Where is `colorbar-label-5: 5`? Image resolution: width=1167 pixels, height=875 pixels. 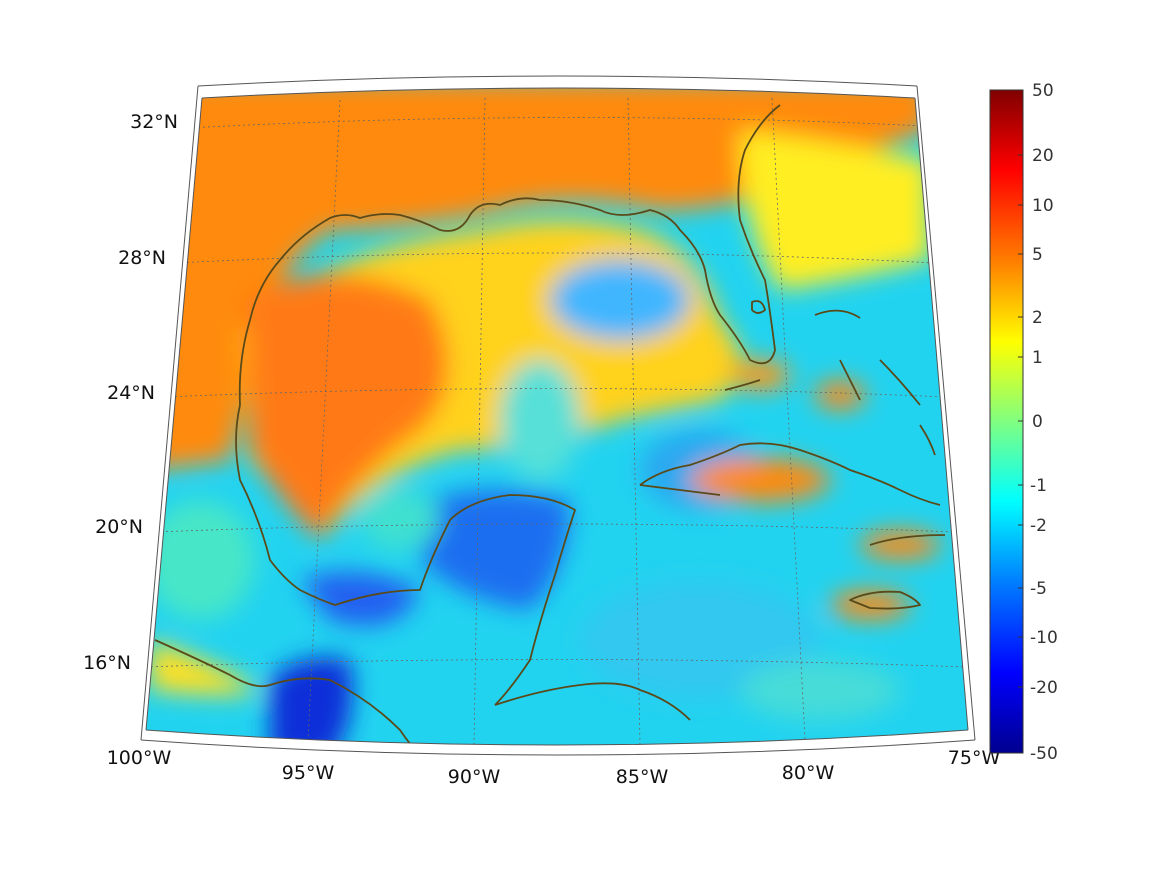
colorbar-label-5: 5 is located at coordinates (1037, 255).